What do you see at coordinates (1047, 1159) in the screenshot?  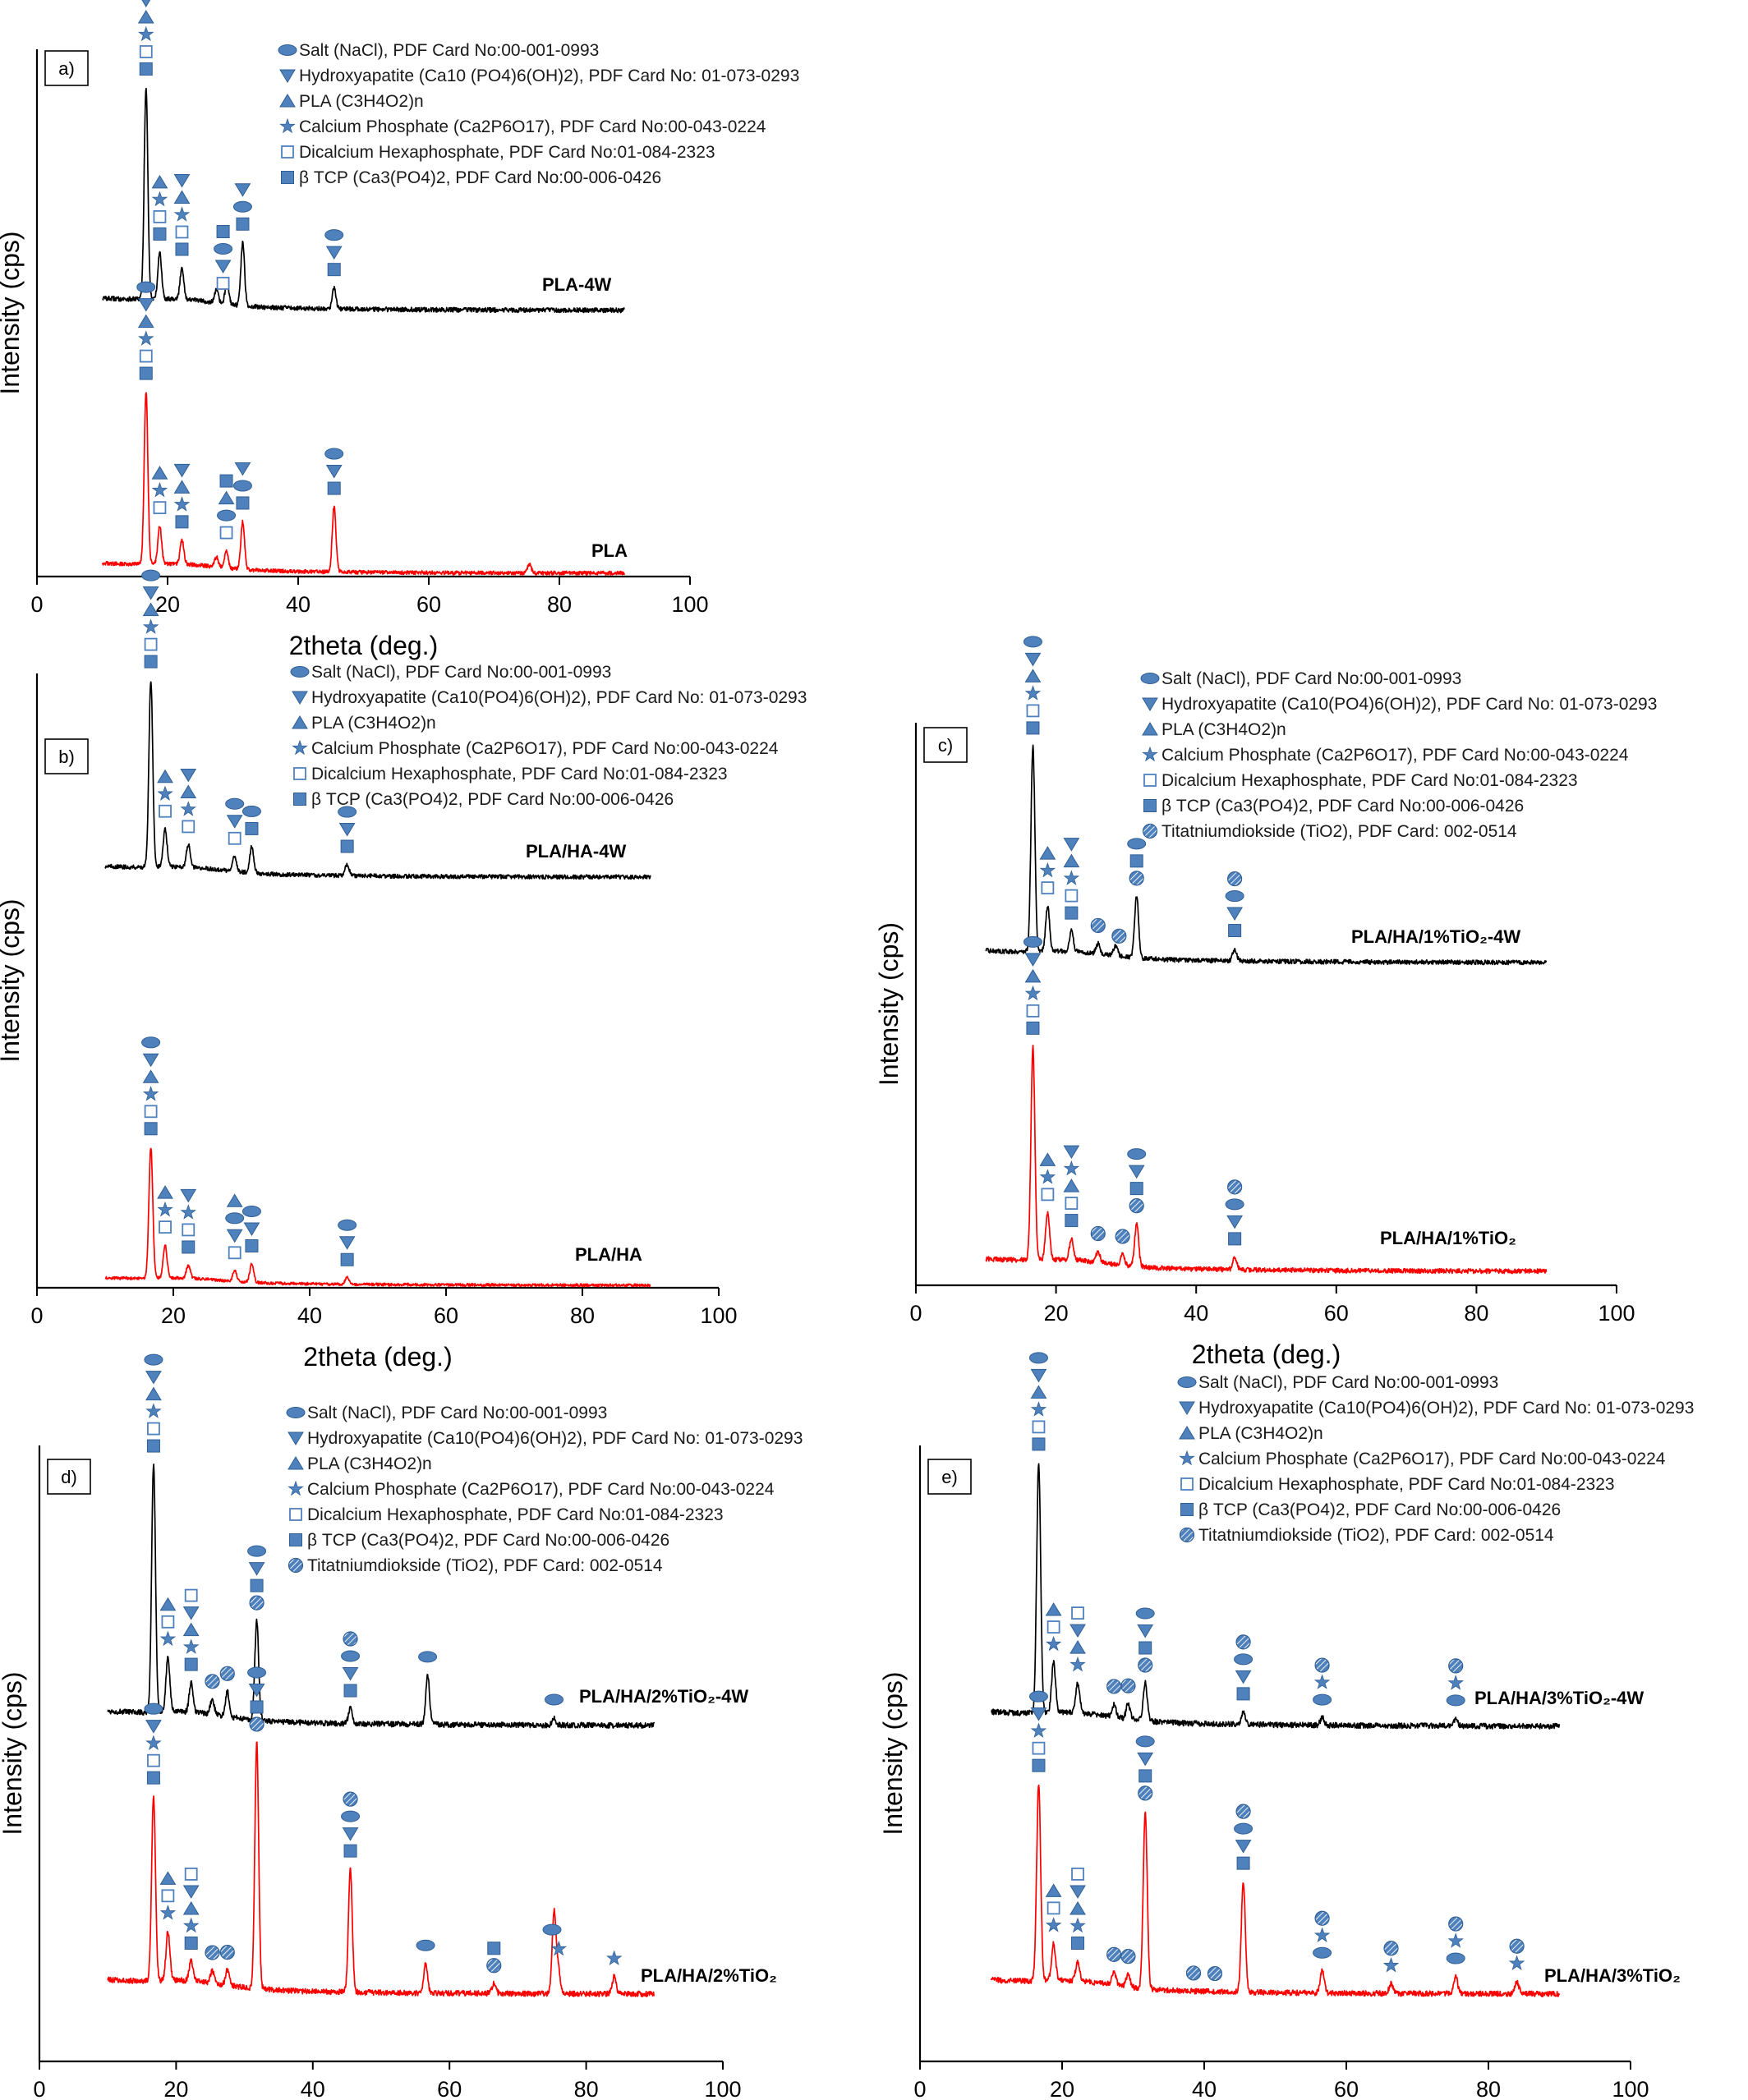 I see `pla-up-triangle-icon` at bounding box center [1047, 1159].